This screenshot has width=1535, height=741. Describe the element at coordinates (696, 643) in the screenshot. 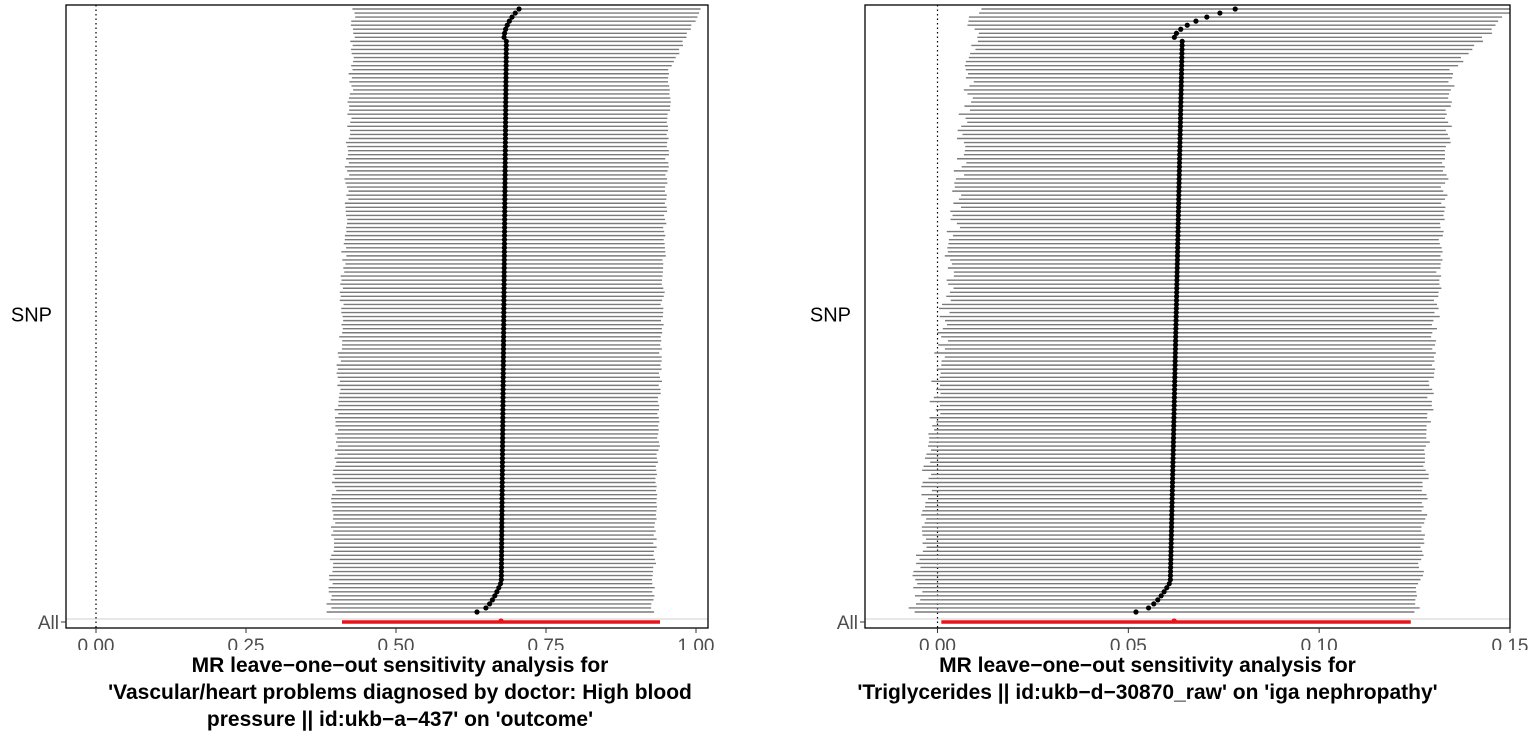

I see `x-tick-label: 1.00` at that location.